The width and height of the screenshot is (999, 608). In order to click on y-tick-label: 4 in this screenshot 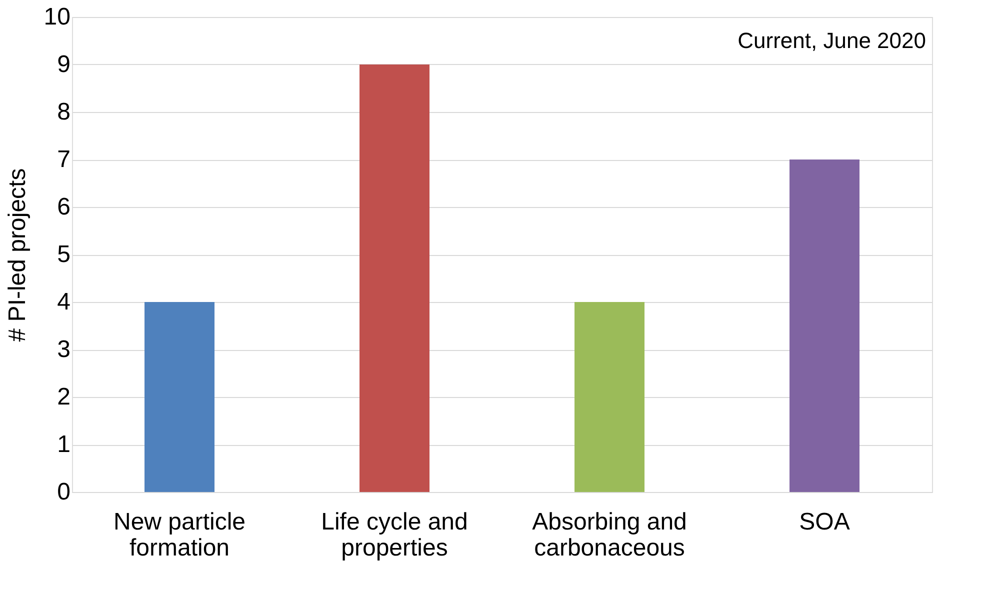, I will do `click(63, 302)`.